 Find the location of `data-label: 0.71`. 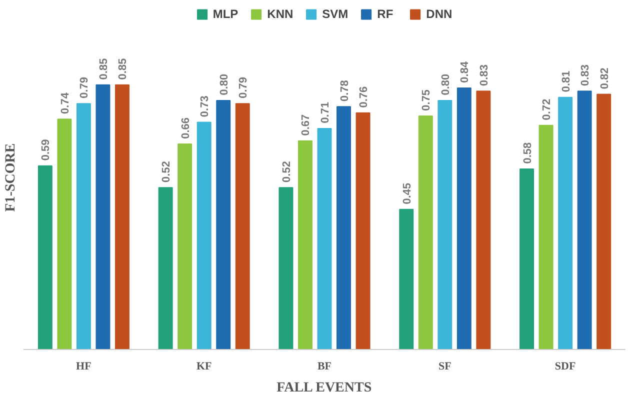

data-label: 0.71 is located at coordinates (326, 113).